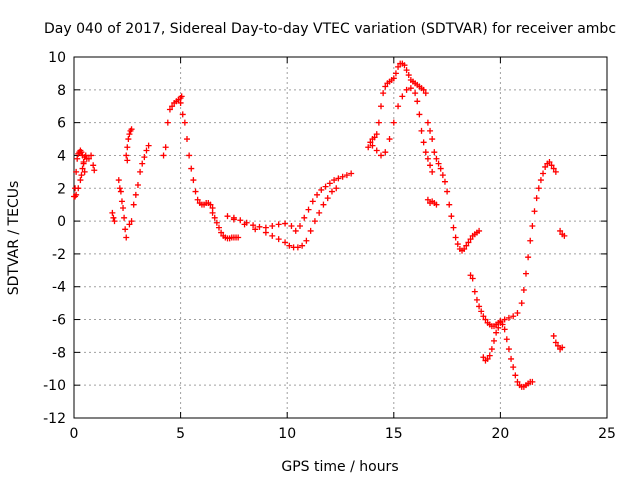 This screenshot has width=640, height=480. Describe the element at coordinates (180, 434) in the screenshot. I see `x-tick-label: 5` at that location.